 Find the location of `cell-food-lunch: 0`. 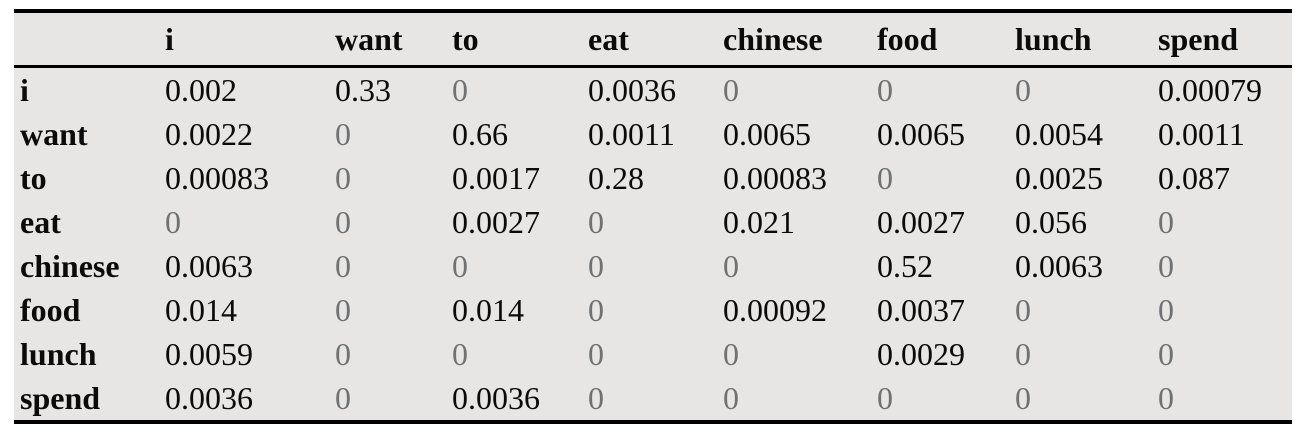

cell-food-lunch: 0 is located at coordinates (1023, 310).